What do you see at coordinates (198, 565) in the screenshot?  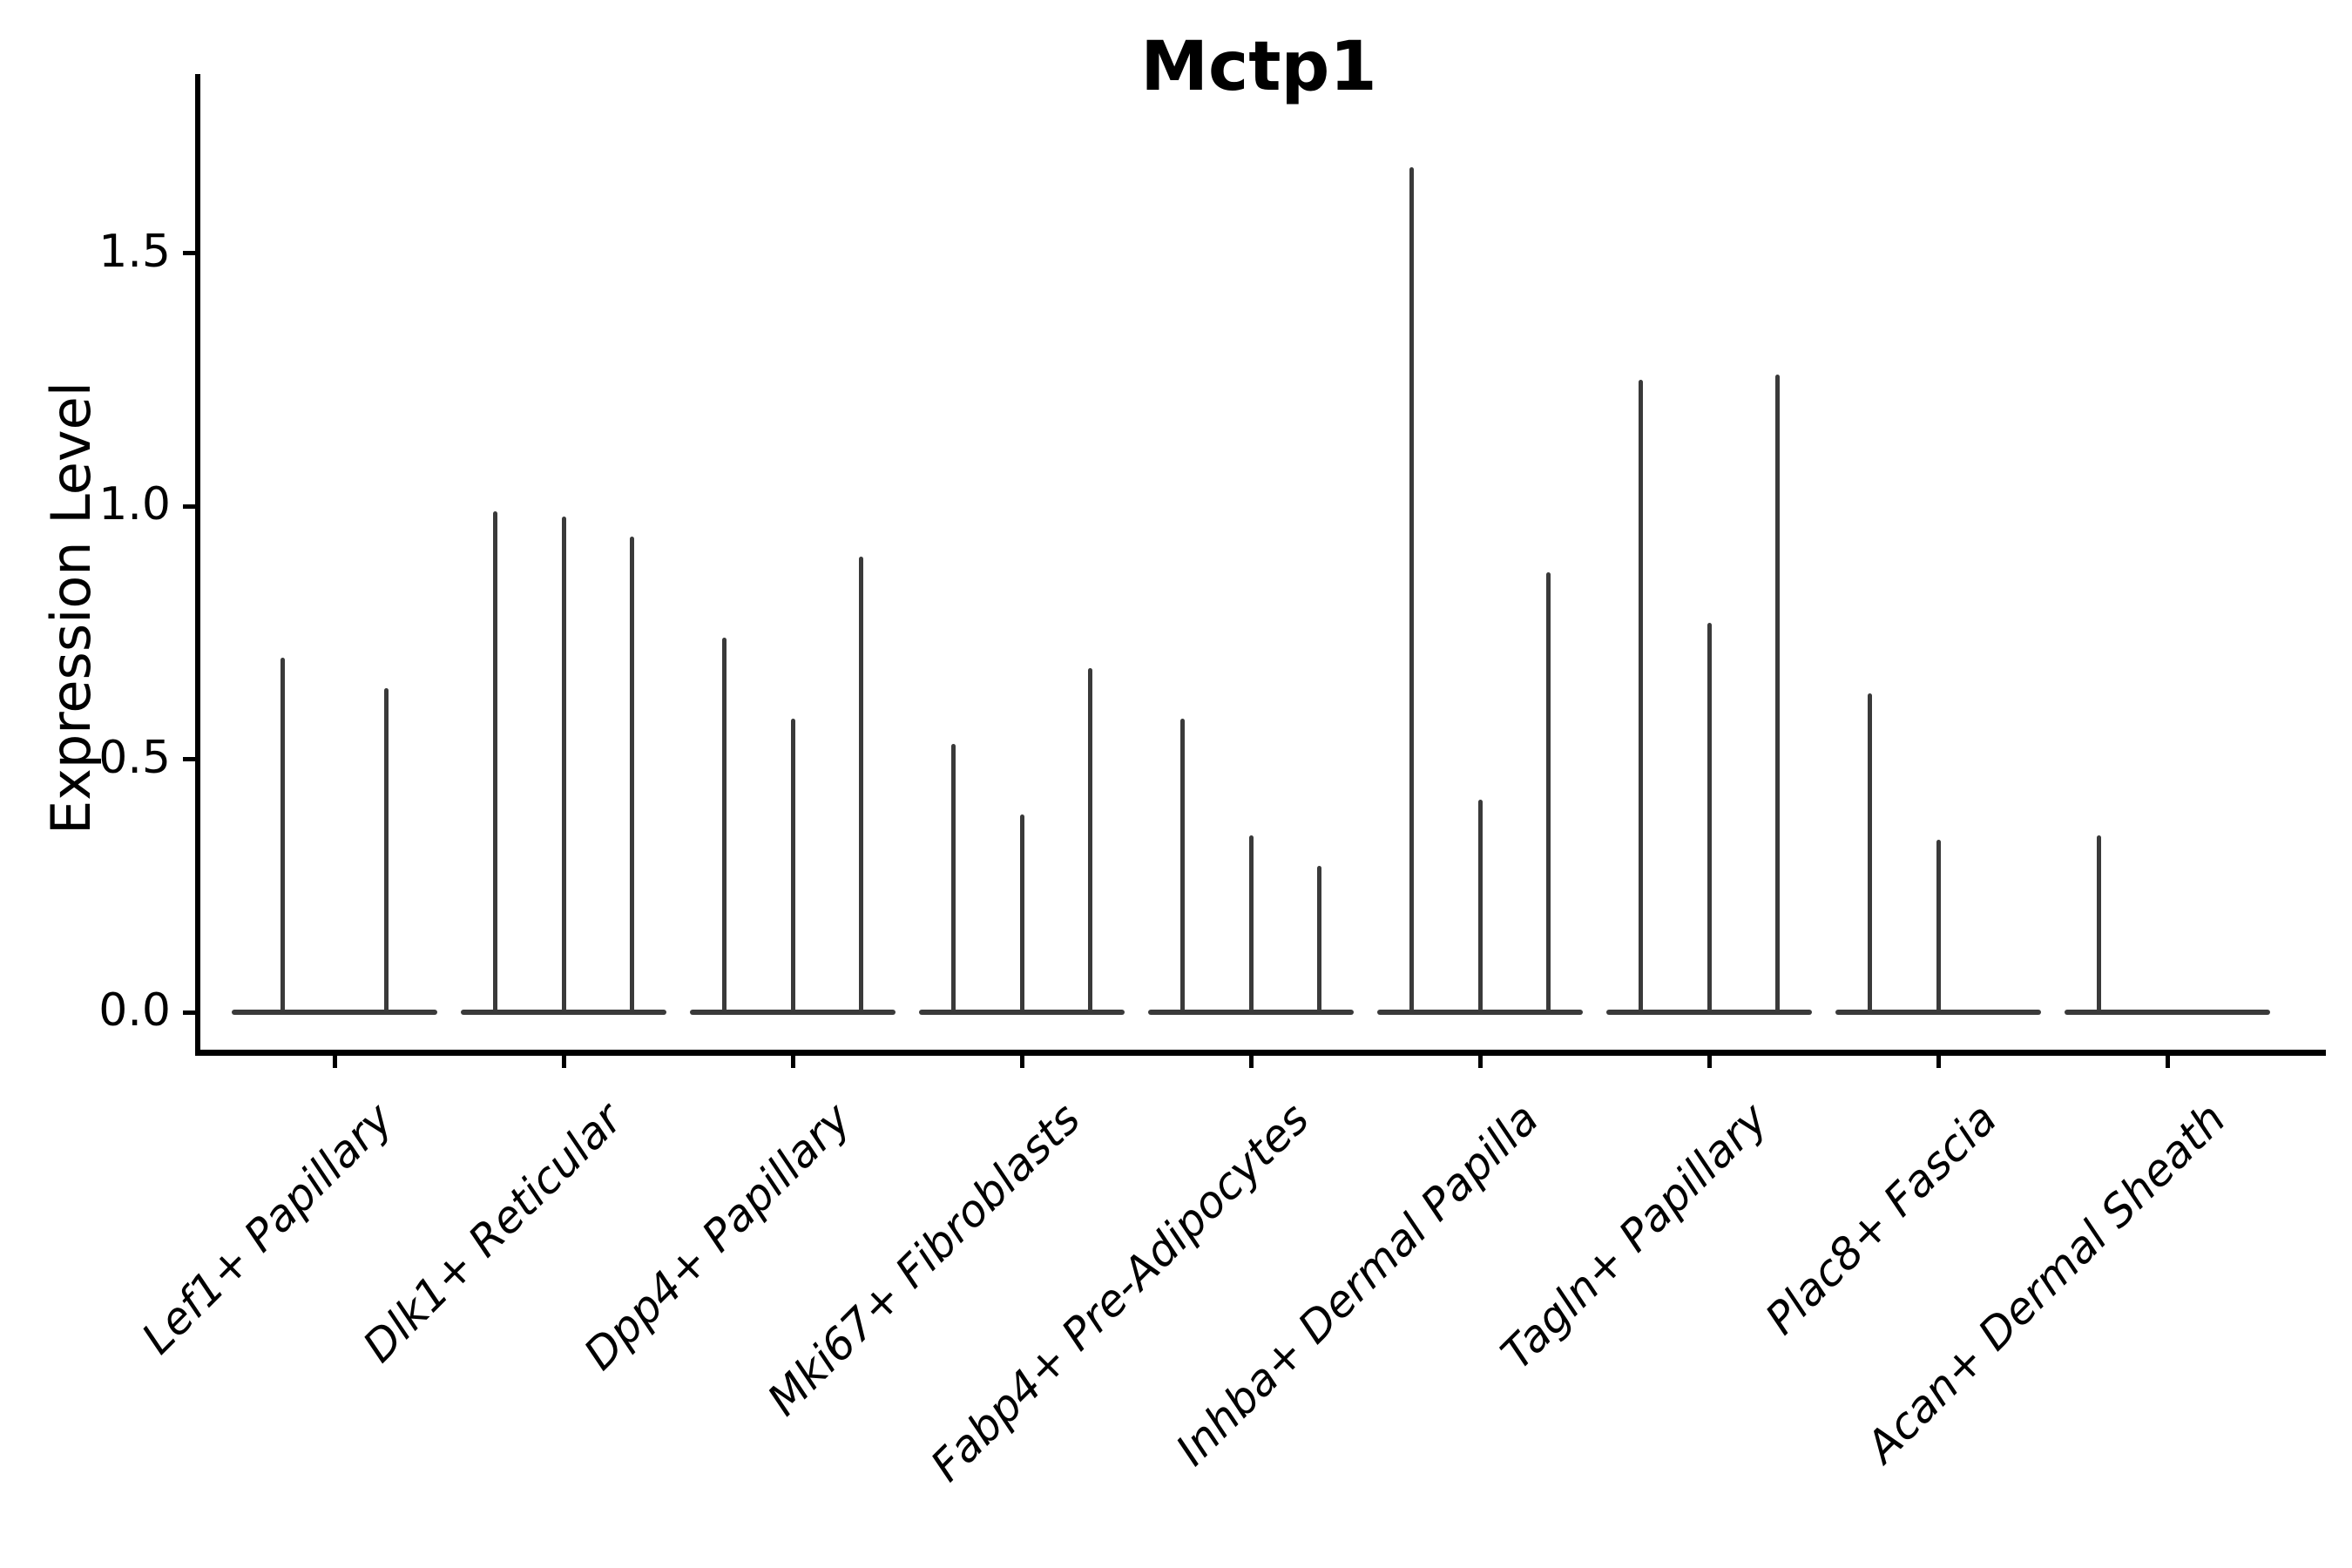 I see `y-axis-line` at bounding box center [198, 565].